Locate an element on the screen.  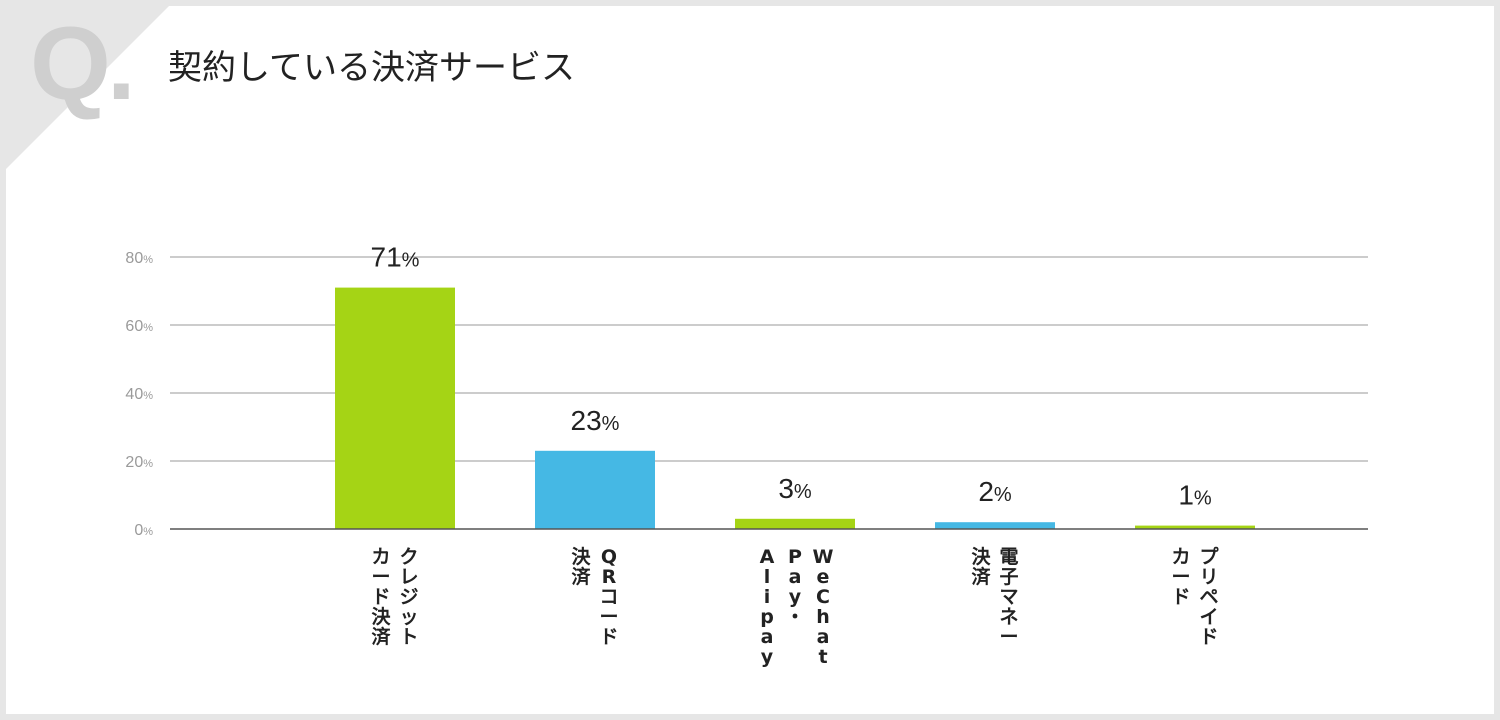
x-tick-char: h is located at coordinates (823, 617).